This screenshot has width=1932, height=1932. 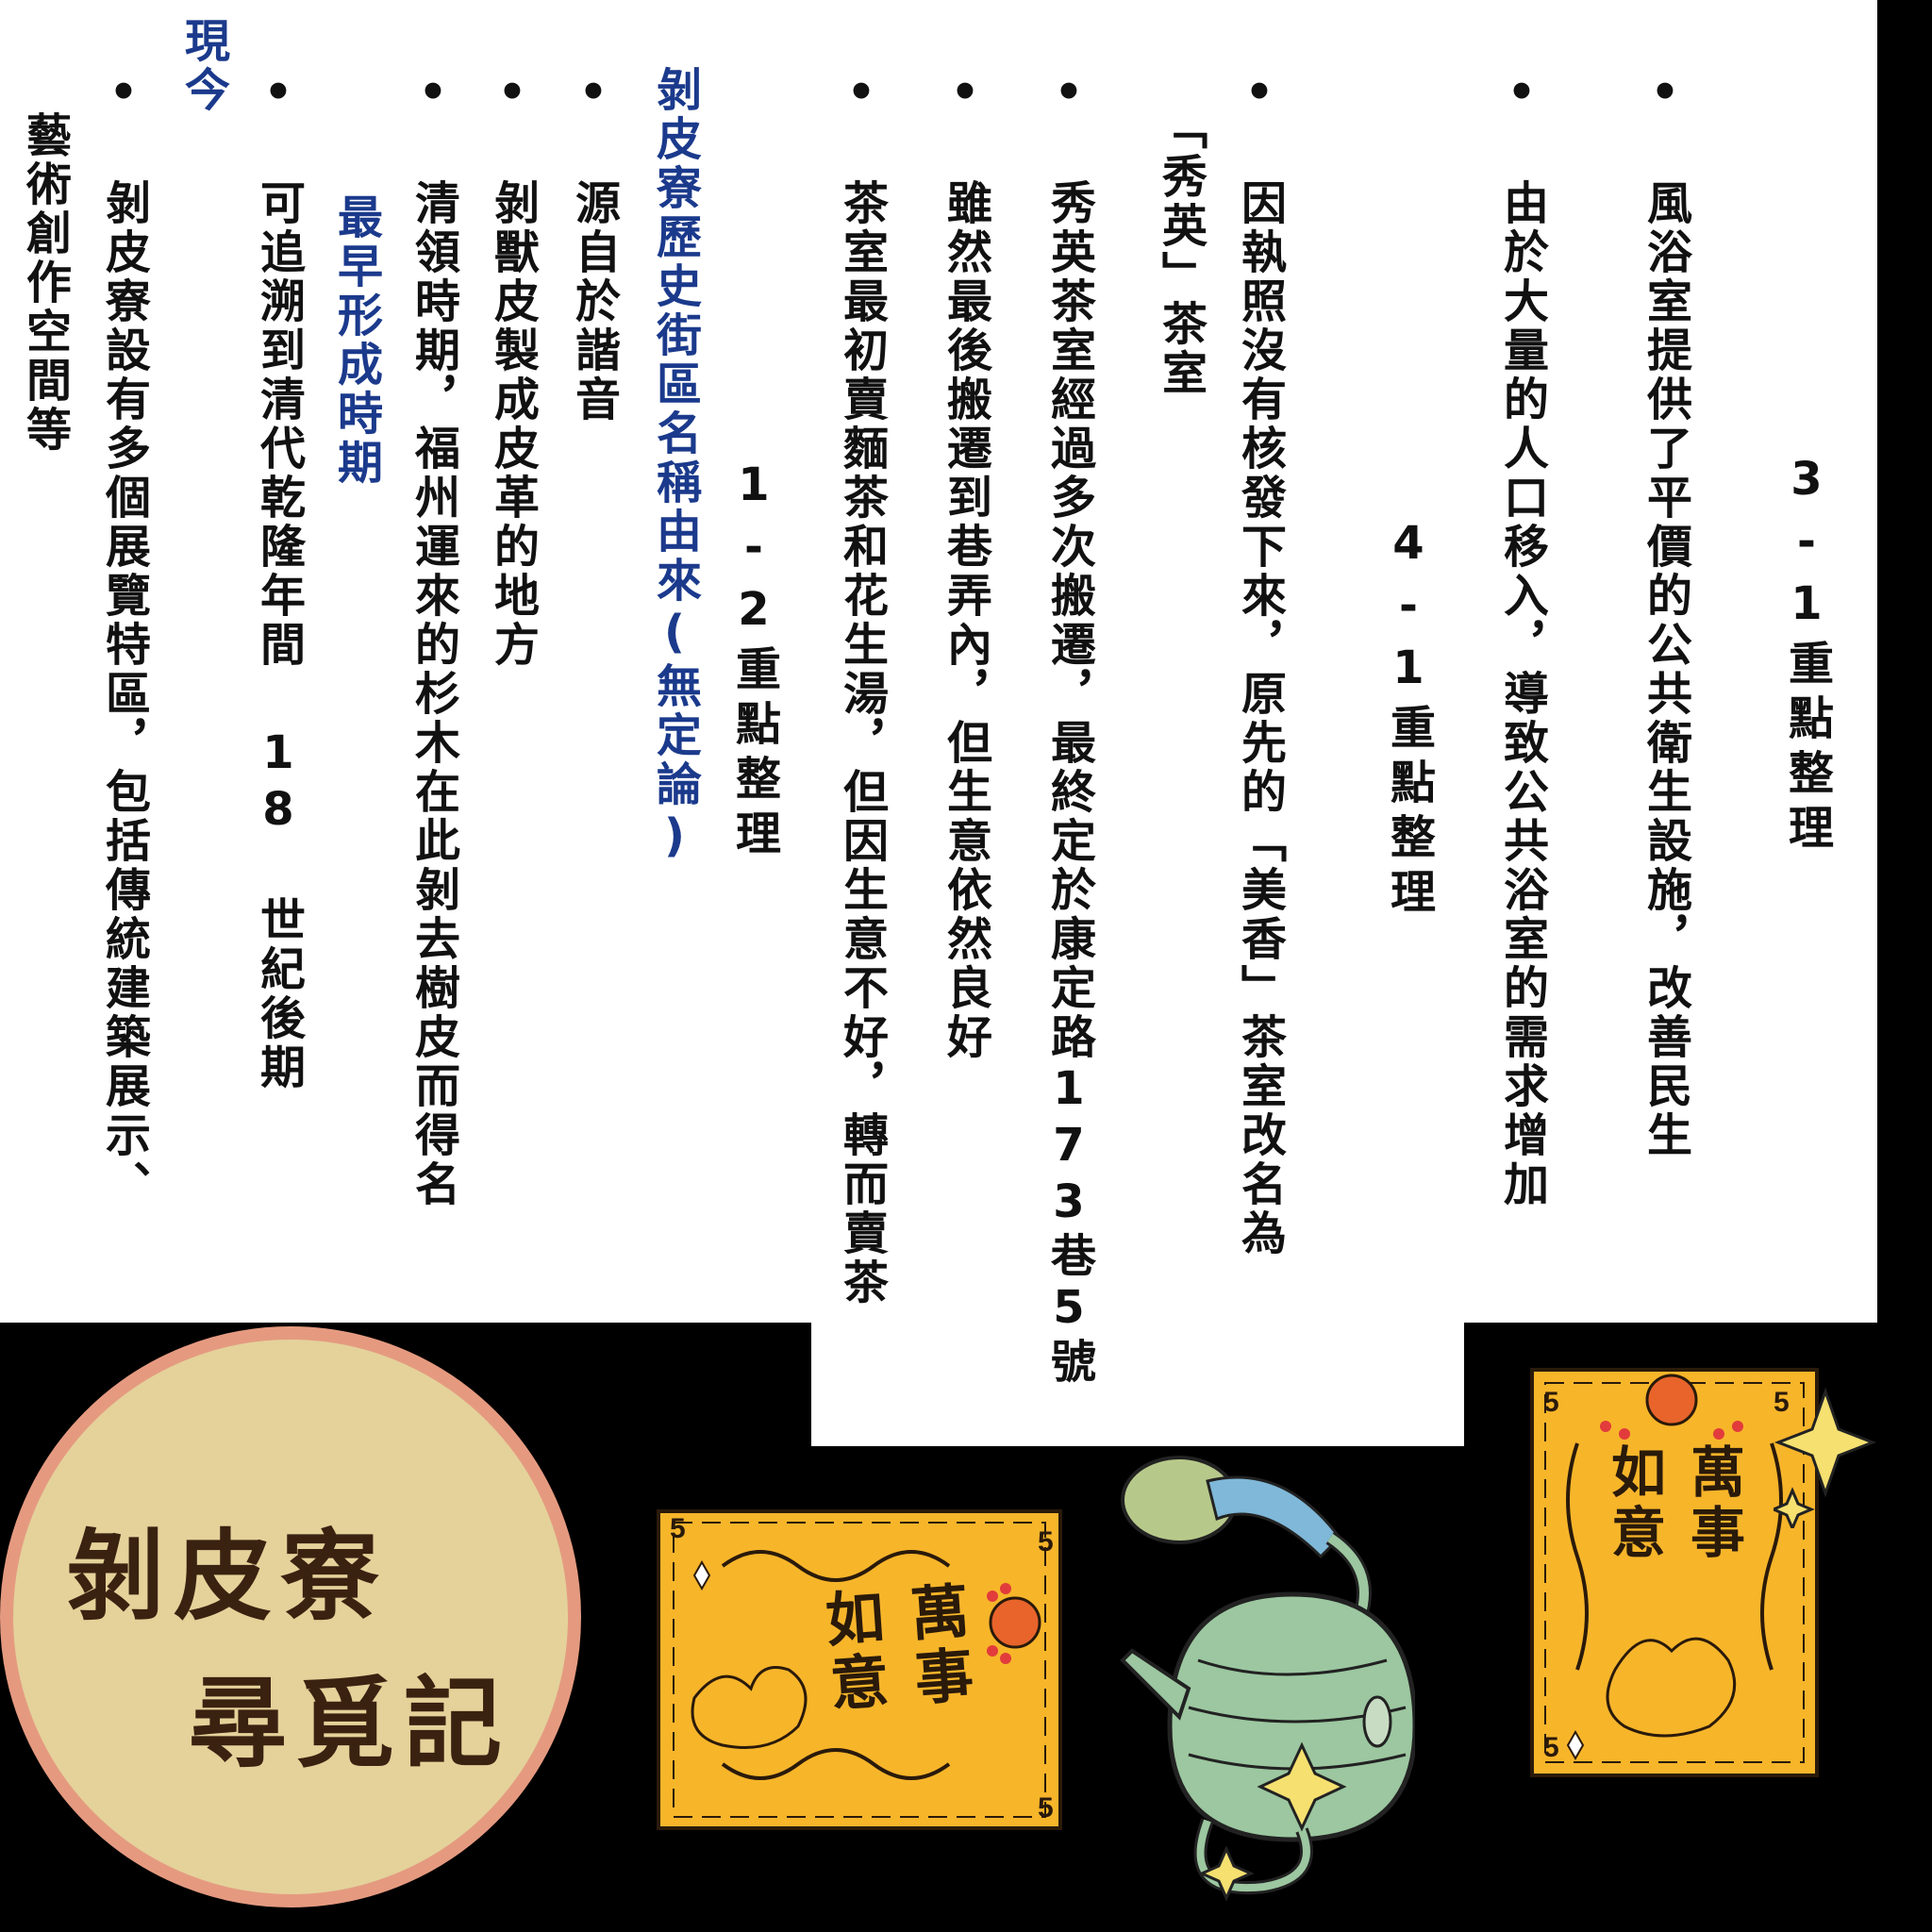 What do you see at coordinates (894, 1649) in the screenshot?
I see `left-card-text: 萬事如意` at bounding box center [894, 1649].